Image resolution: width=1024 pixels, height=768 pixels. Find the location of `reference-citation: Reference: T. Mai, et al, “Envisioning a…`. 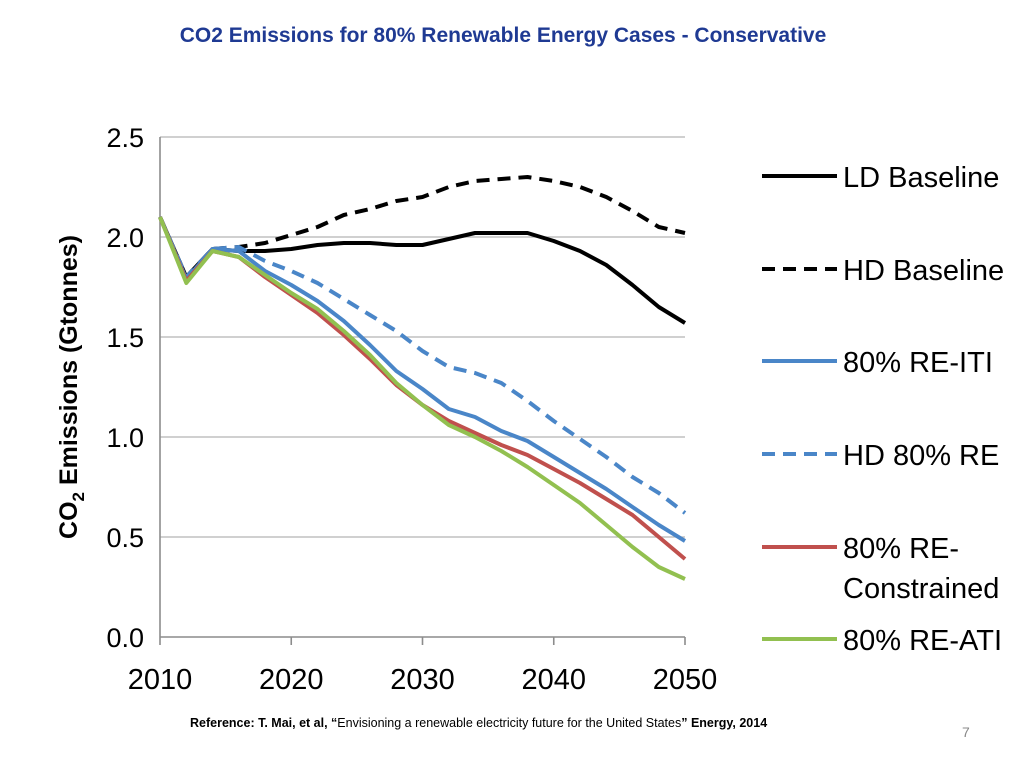

reference-citation: Reference: T. Mai, et al, “Envisioning a… is located at coordinates (478, 723).